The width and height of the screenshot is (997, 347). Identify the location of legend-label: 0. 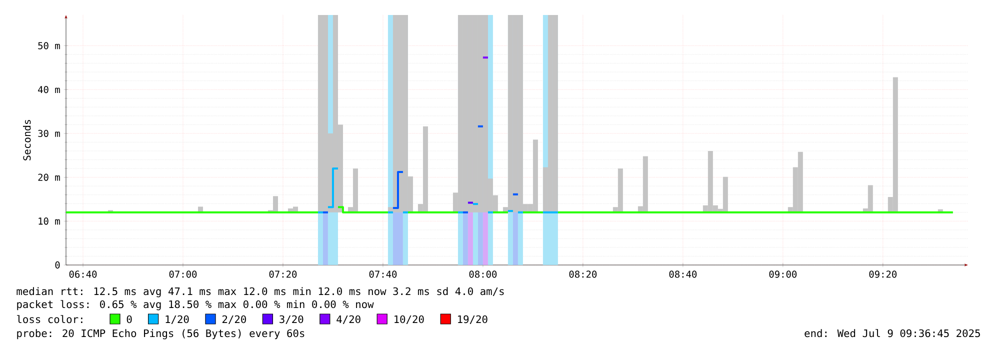
(129, 319).